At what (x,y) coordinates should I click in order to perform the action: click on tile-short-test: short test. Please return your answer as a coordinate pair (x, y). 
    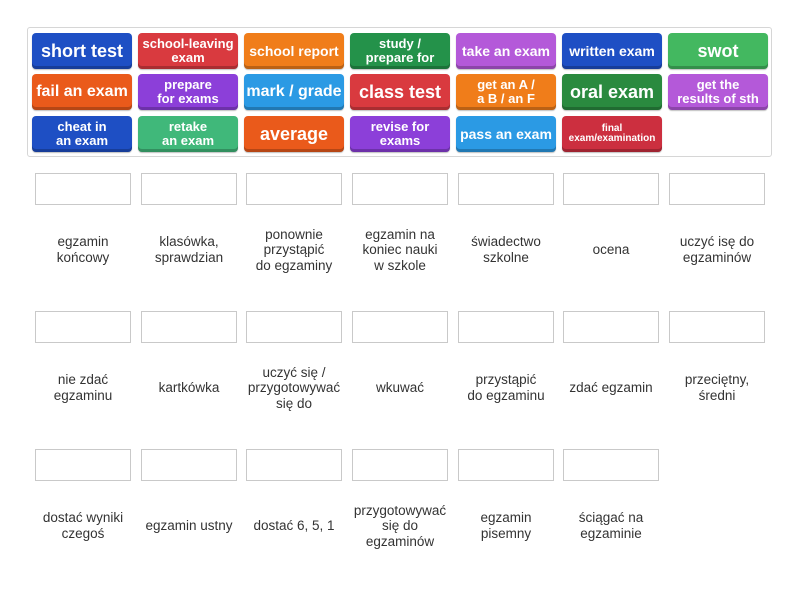
    Looking at the image, I should click on (82, 51).